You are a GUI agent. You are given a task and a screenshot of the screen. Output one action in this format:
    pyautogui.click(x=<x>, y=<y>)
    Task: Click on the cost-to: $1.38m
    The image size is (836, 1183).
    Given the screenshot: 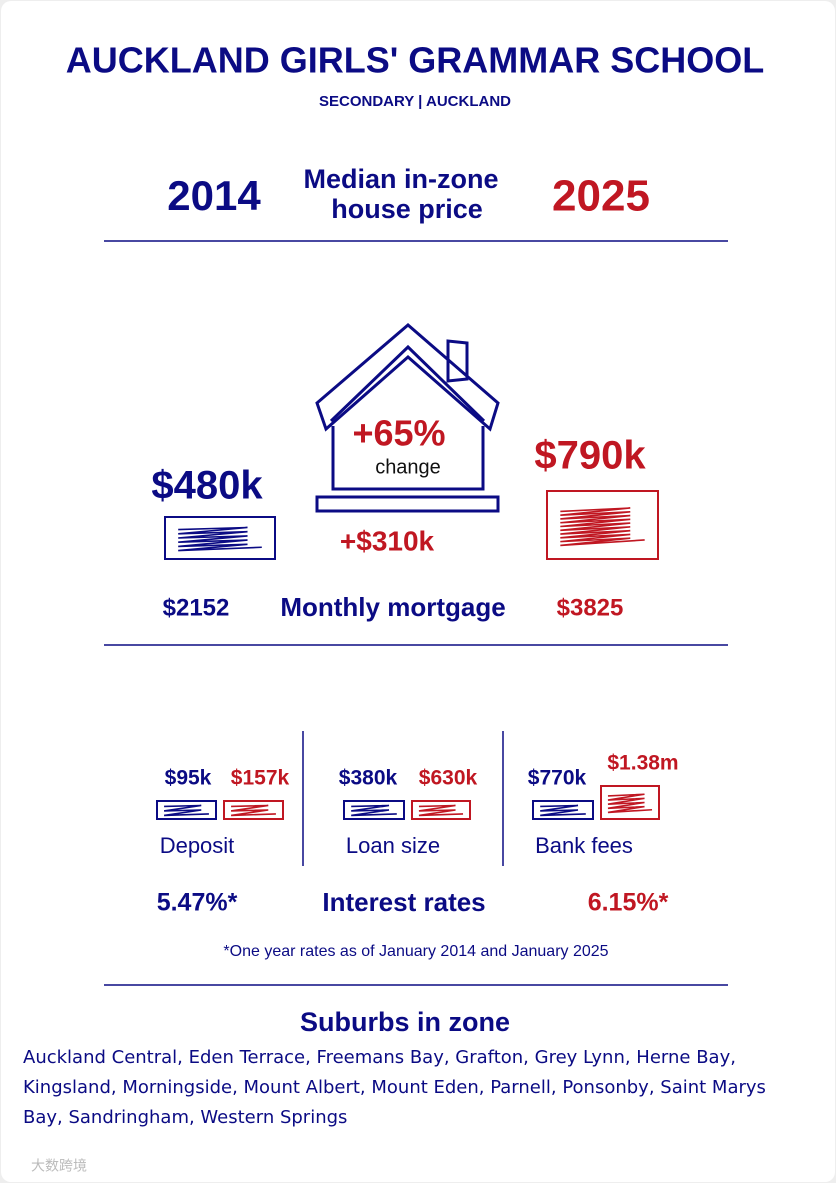 What is the action you would take?
    pyautogui.click(x=642, y=763)
    